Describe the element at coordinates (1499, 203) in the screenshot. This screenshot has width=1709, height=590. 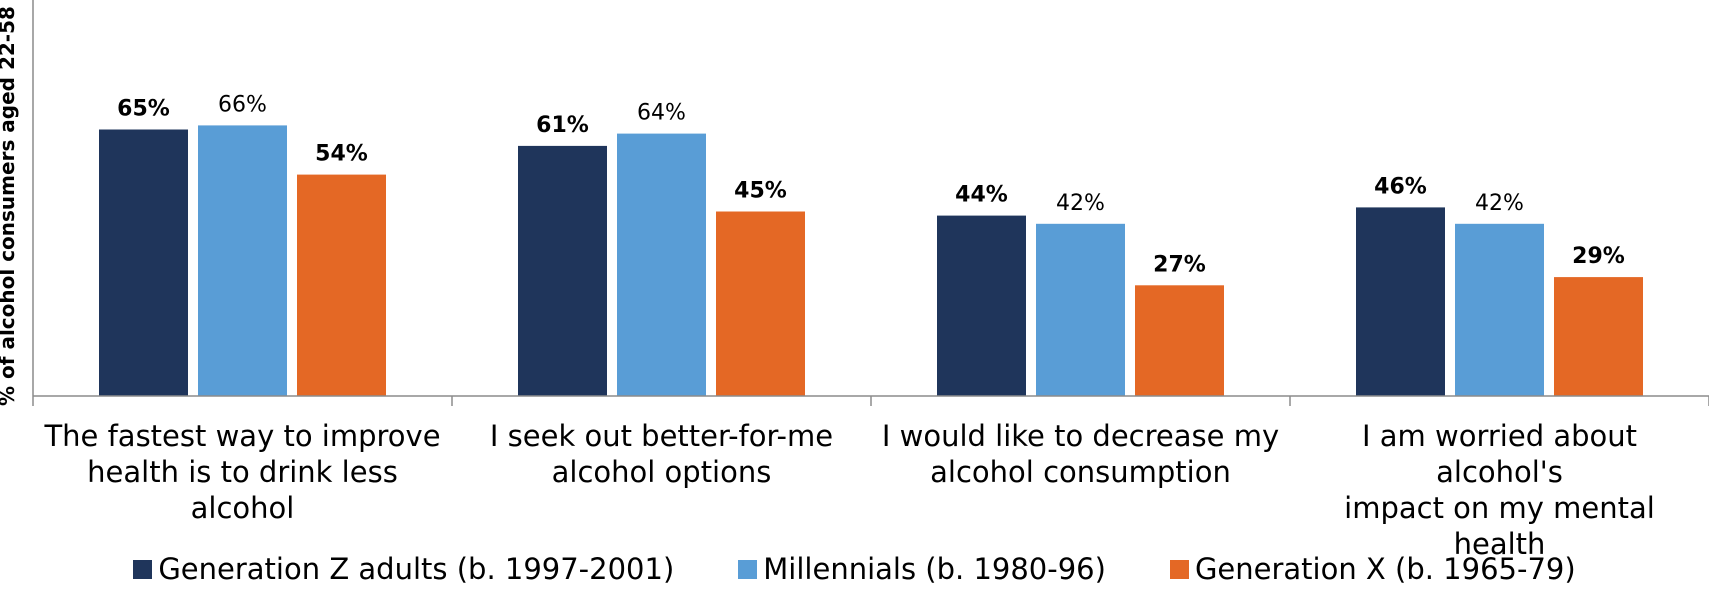
I see `data-label-s1-c3: 42%` at that location.